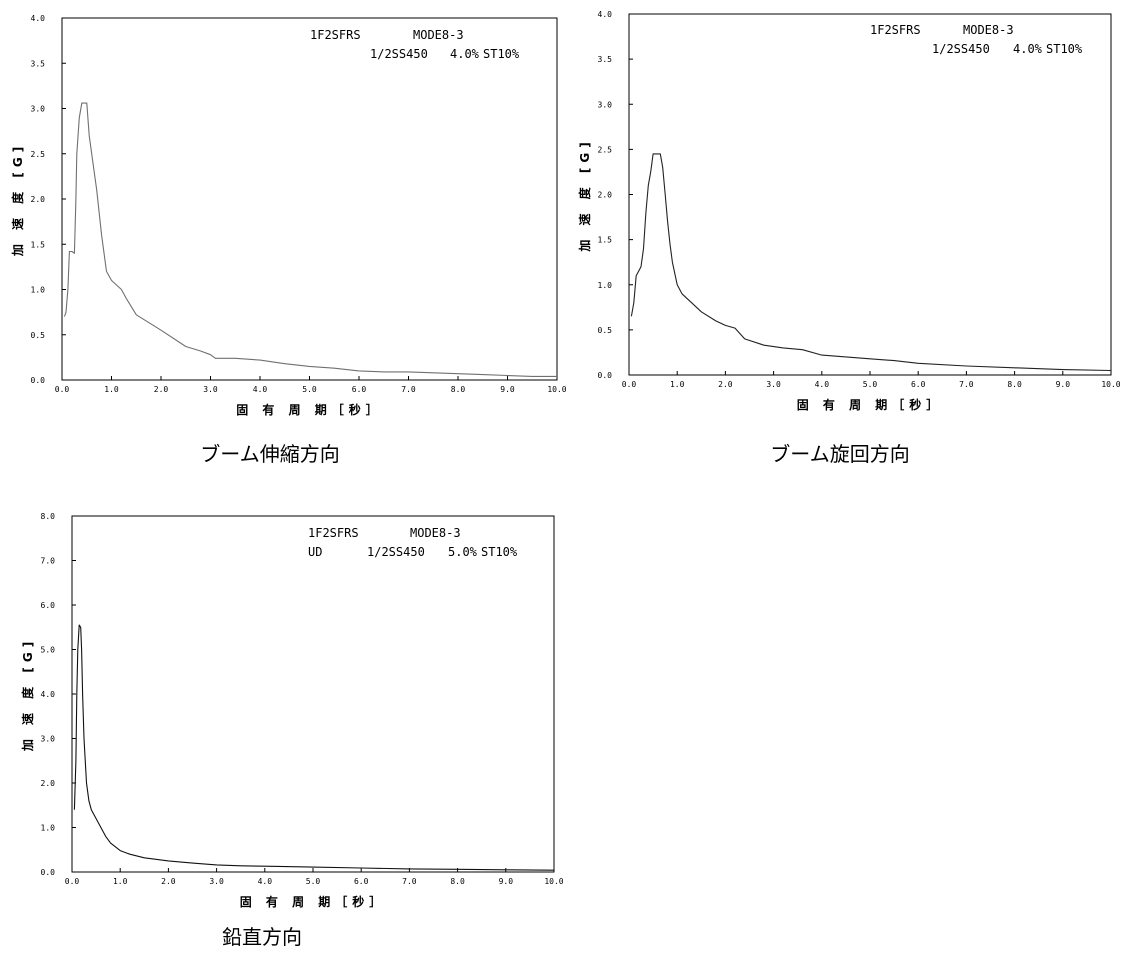 Image resolution: width=1128 pixels, height=959 pixels. Describe the element at coordinates (48, 650) in the screenshot. I see `y-tick-label: 5.0` at that location.